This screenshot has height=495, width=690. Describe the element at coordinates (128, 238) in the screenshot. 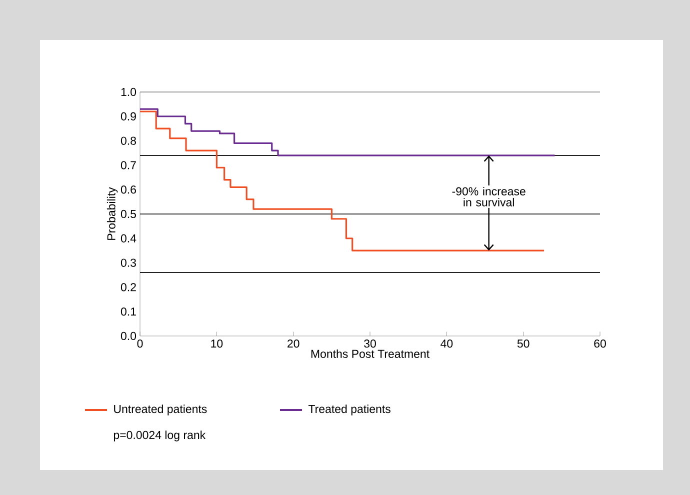

I see `y-tick-label: 0.4` at that location.